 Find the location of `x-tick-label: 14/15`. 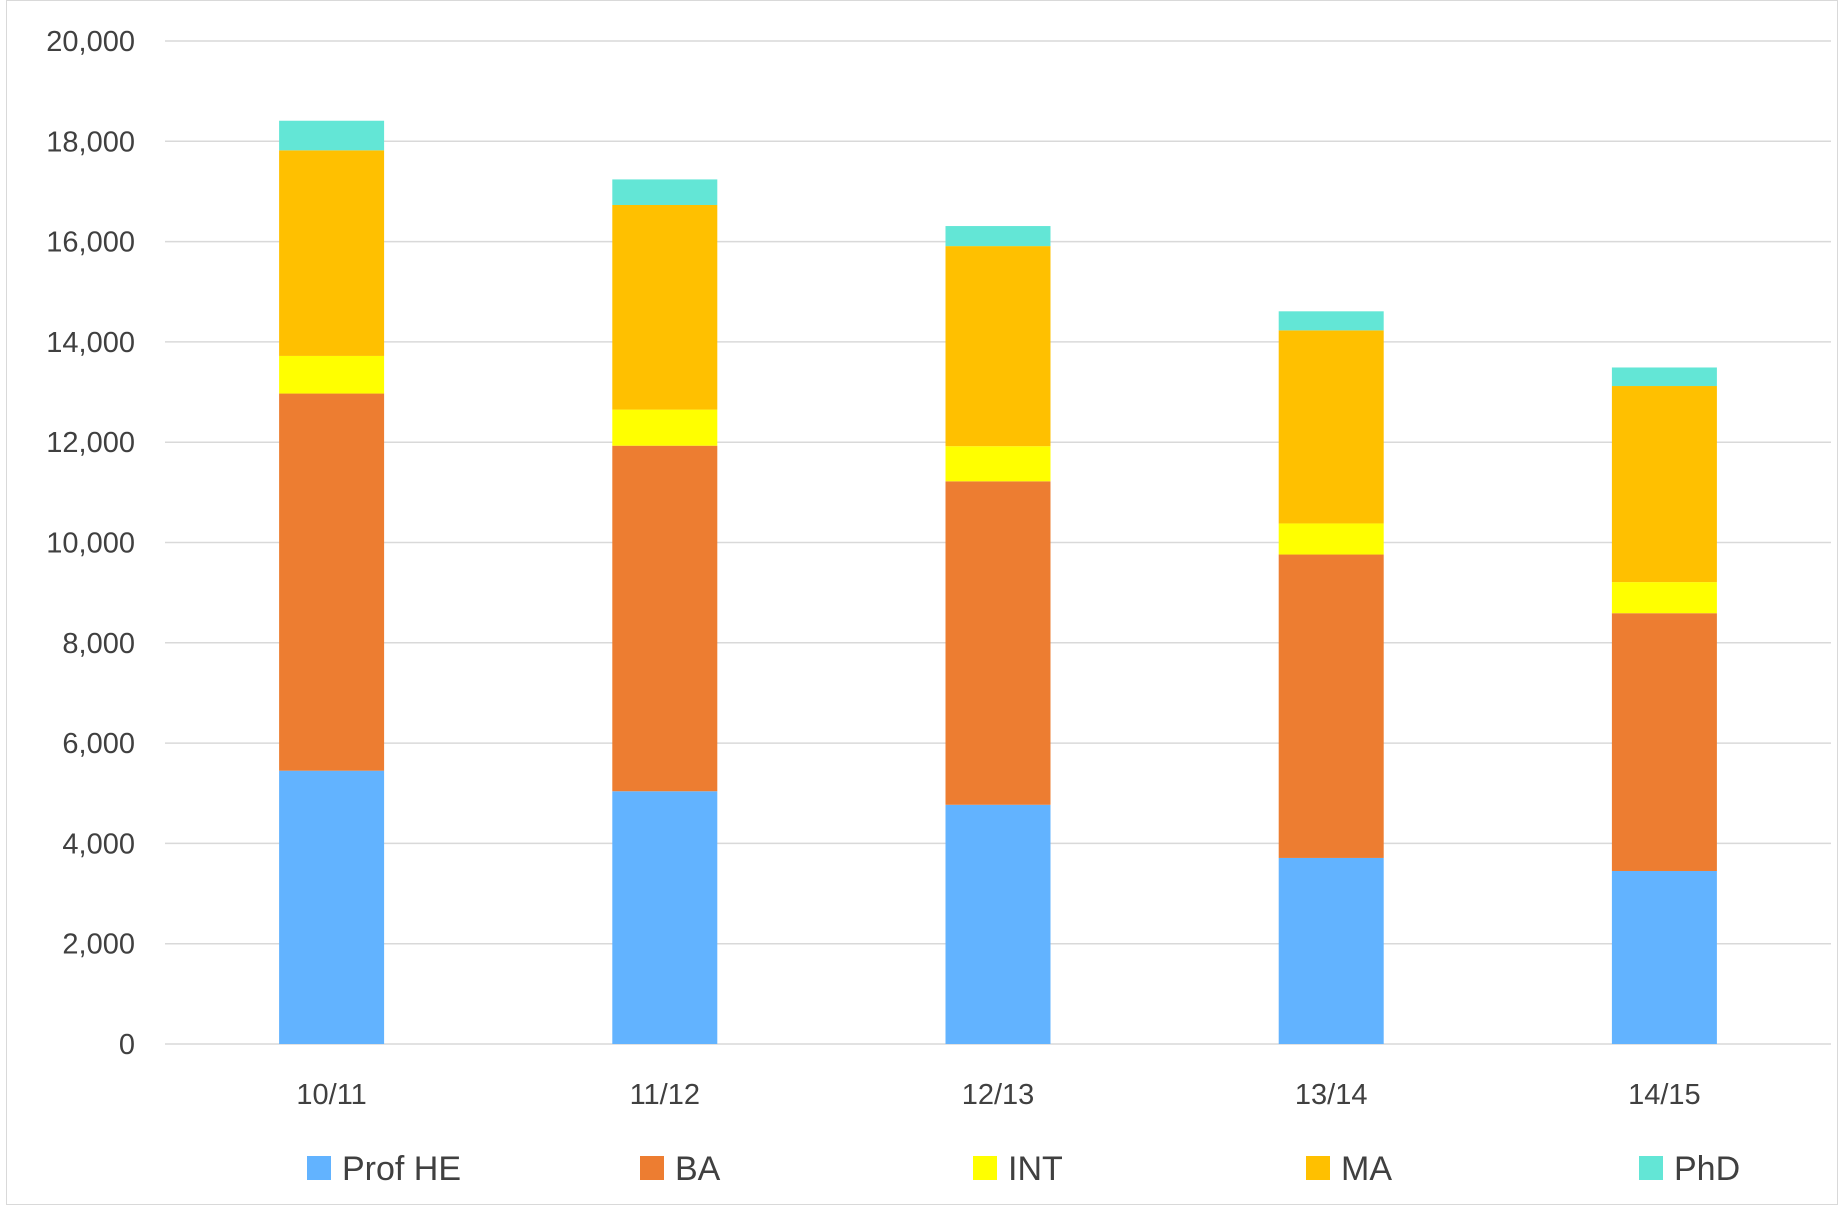

x-tick-label: 14/15 is located at coordinates (1664, 1095).